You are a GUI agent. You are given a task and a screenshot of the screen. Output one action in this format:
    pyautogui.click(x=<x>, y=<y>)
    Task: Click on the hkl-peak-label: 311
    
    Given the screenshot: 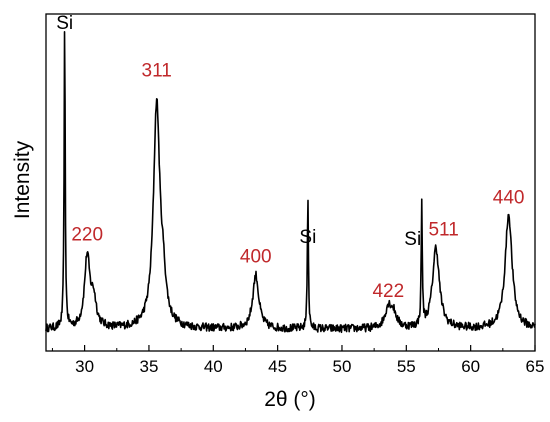 What is the action you would take?
    pyautogui.click(x=157, y=70)
    